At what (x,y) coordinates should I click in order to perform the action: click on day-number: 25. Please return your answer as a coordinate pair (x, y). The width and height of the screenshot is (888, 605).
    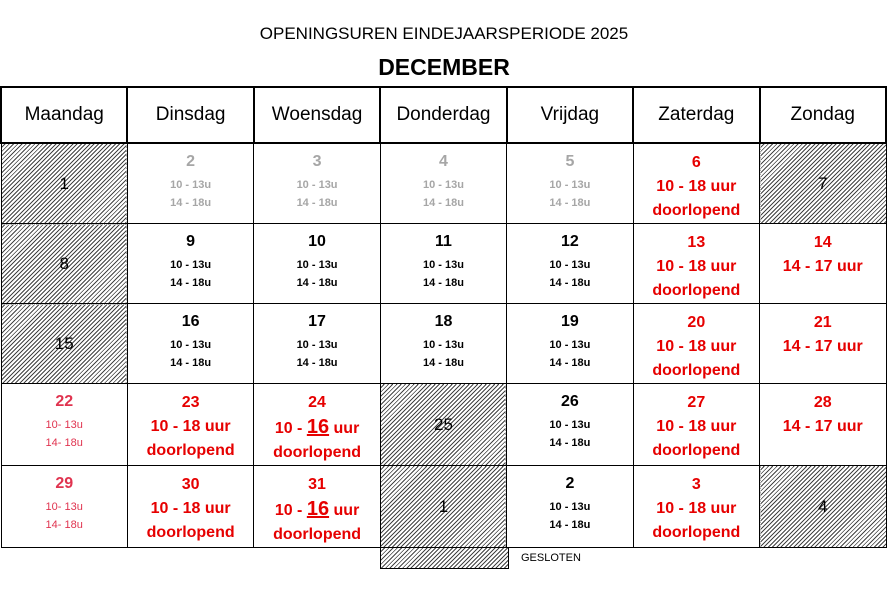
    Looking at the image, I should click on (443, 424).